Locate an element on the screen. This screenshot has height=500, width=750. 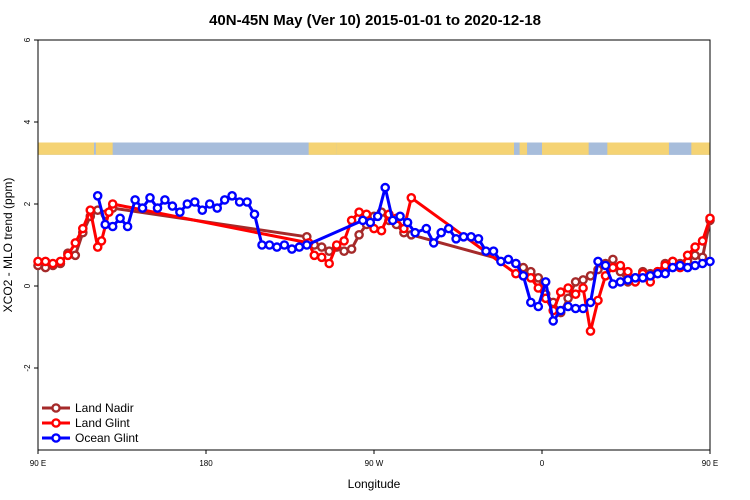
legend-label-land-nadir: Land Nadir is located at coordinates (104, 408).